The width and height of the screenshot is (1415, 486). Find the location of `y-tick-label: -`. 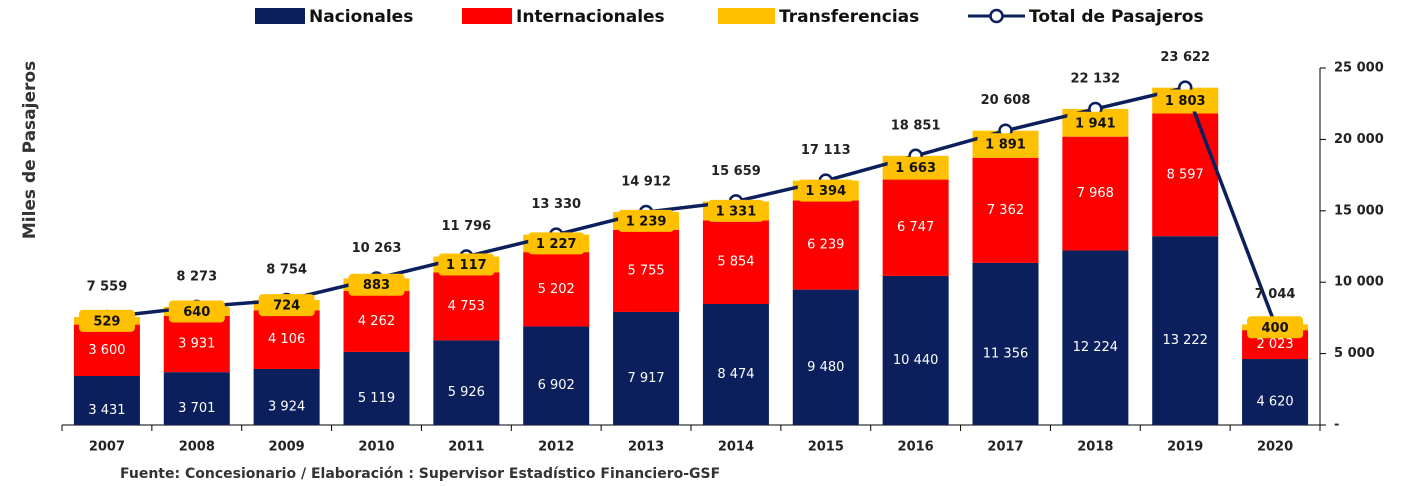

y-tick-label: - is located at coordinates (1336, 425).